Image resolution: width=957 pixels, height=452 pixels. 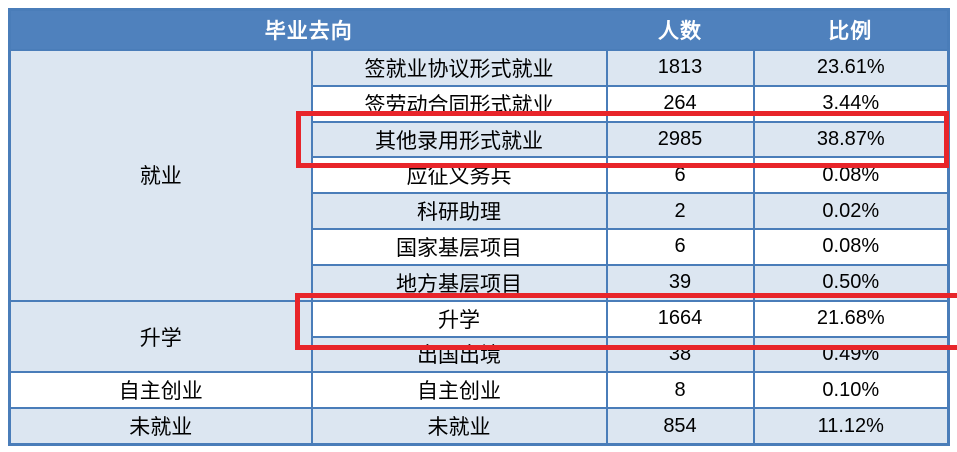 I want to click on table-header-row: 毕业去向 人数 比例, so click(x=479, y=29).